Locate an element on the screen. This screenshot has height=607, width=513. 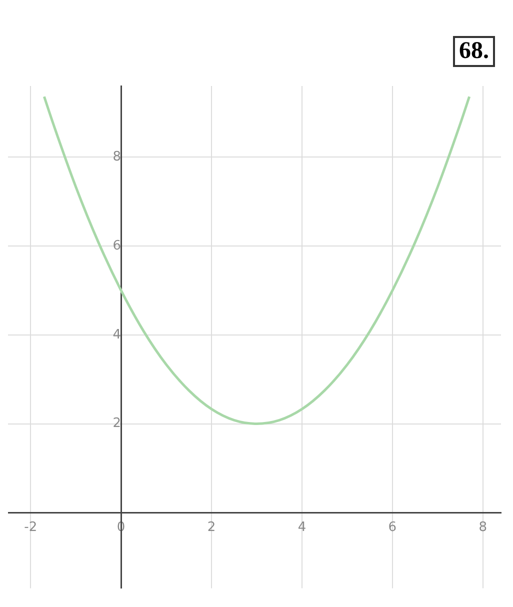
y-tick-label: 6 is located at coordinates (117, 246).